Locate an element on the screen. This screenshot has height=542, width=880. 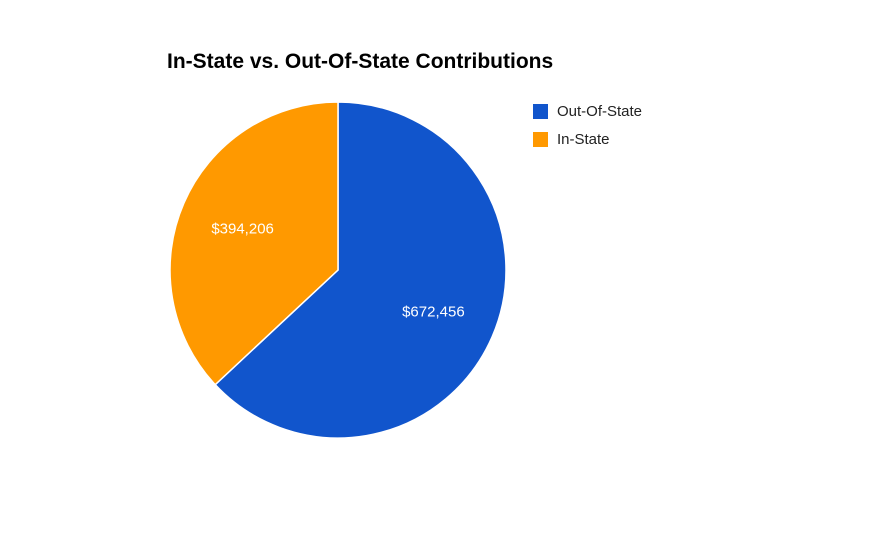
pie-slice-labels: $672,456 $394,206 is located at coordinates (337, 271).